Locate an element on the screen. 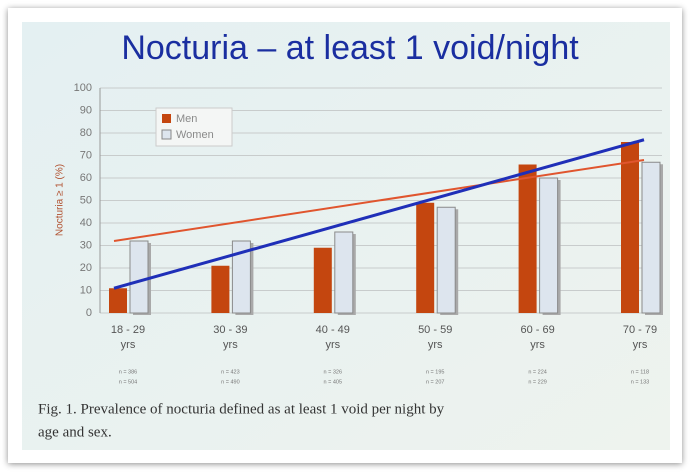 The image size is (694, 475). sample-size-label: n = 423 is located at coordinates (230, 372).